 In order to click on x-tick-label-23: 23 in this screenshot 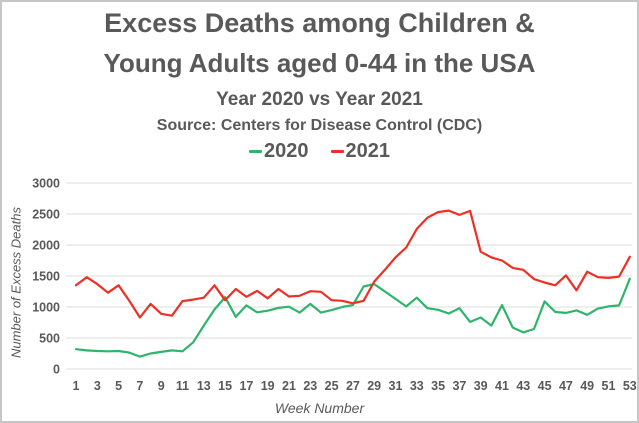, I will do `click(310, 386)`.